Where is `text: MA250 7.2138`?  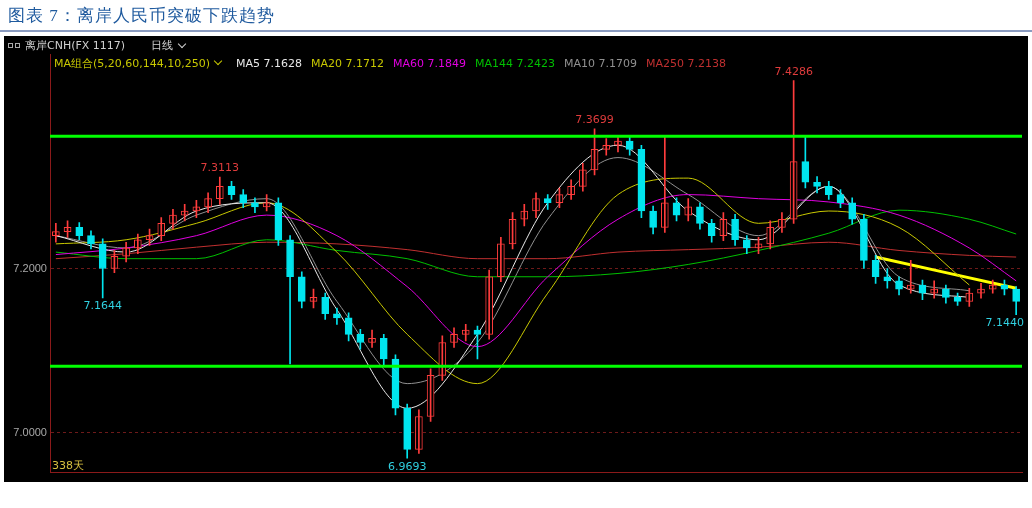
text: MA250 7.2138 is located at coordinates (686, 63).